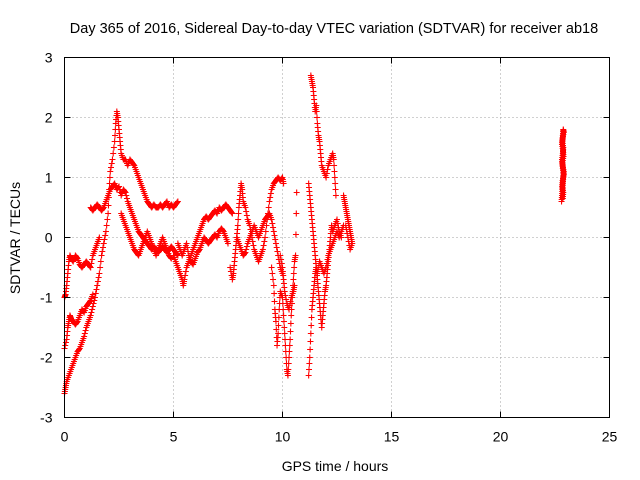  Describe the element at coordinates (49, 118) in the screenshot. I see `y-tick-label: 2` at that location.